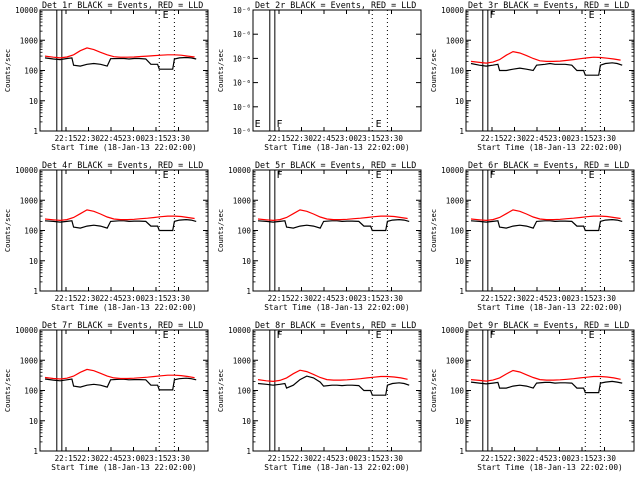  Describe the element at coordinates (335, 325) in the screenshot. I see `panel-title: Det 8r BLACK = Events, RED = LLD` at that location.